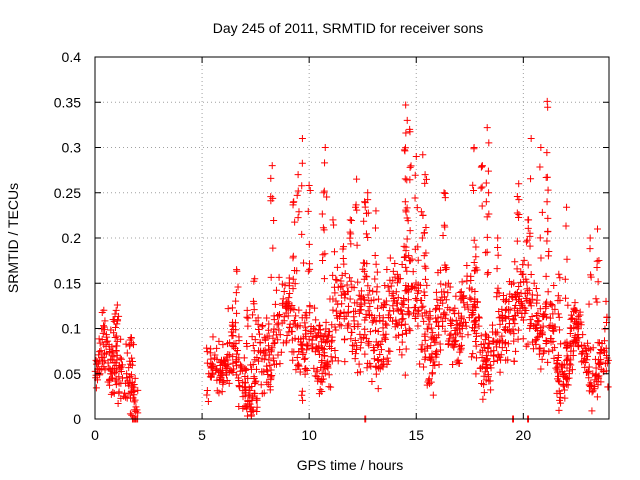 Image resolution: width=640 pixels, height=480 pixels. Describe the element at coordinates (524, 435) in the screenshot. I see `x-tick-label: 20` at that location.